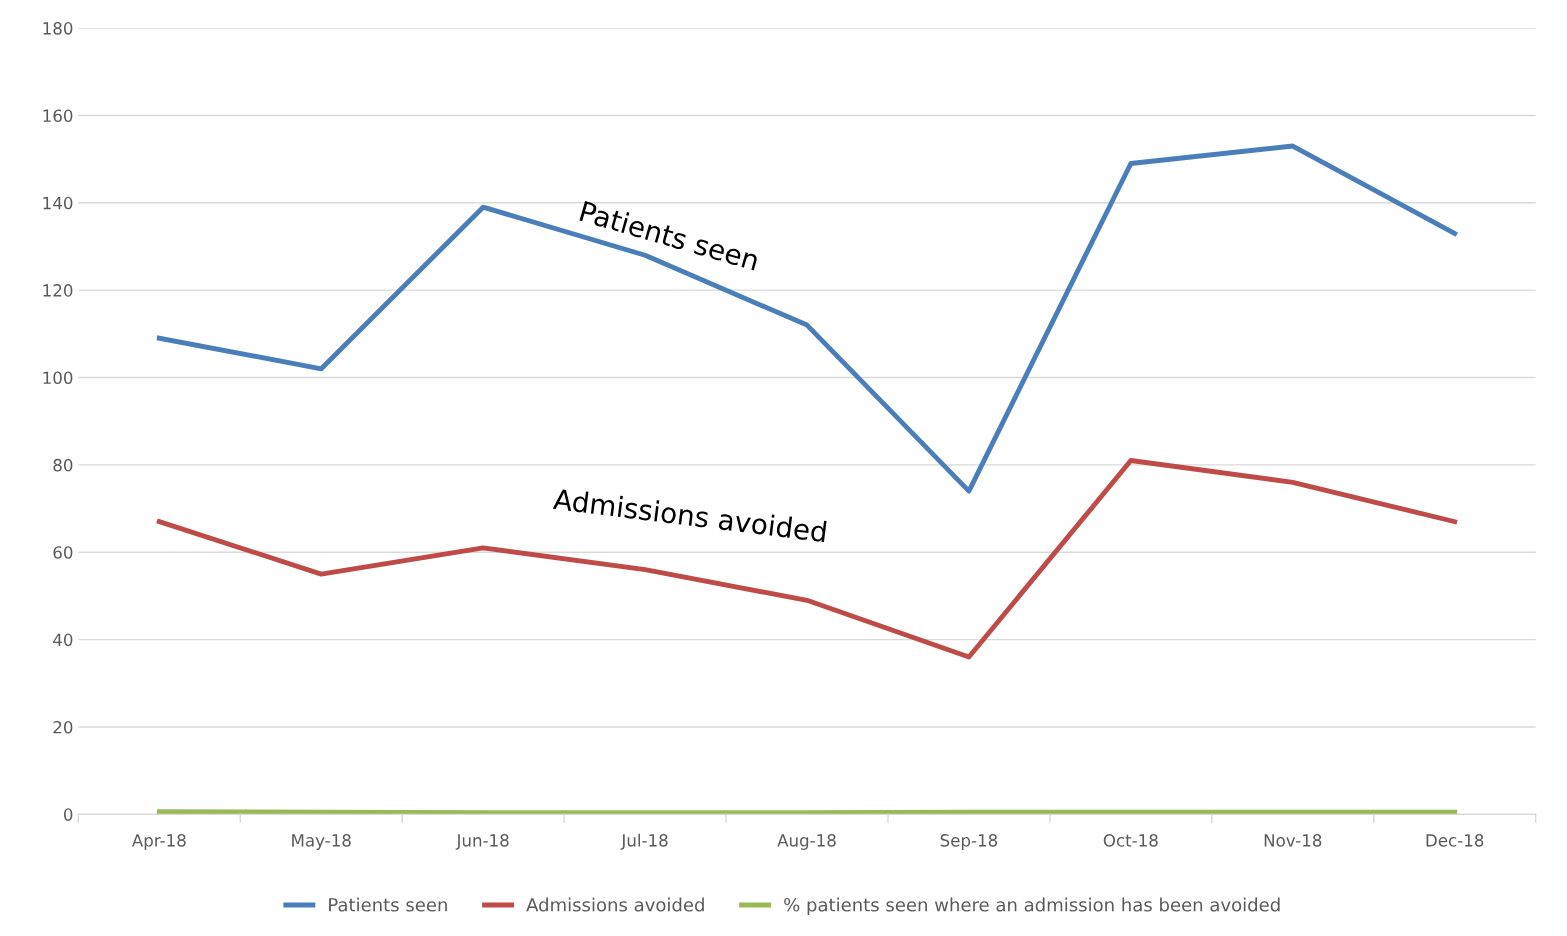  What do you see at coordinates (58, 28) in the screenshot?
I see `y-tick-label: 180` at bounding box center [58, 28].